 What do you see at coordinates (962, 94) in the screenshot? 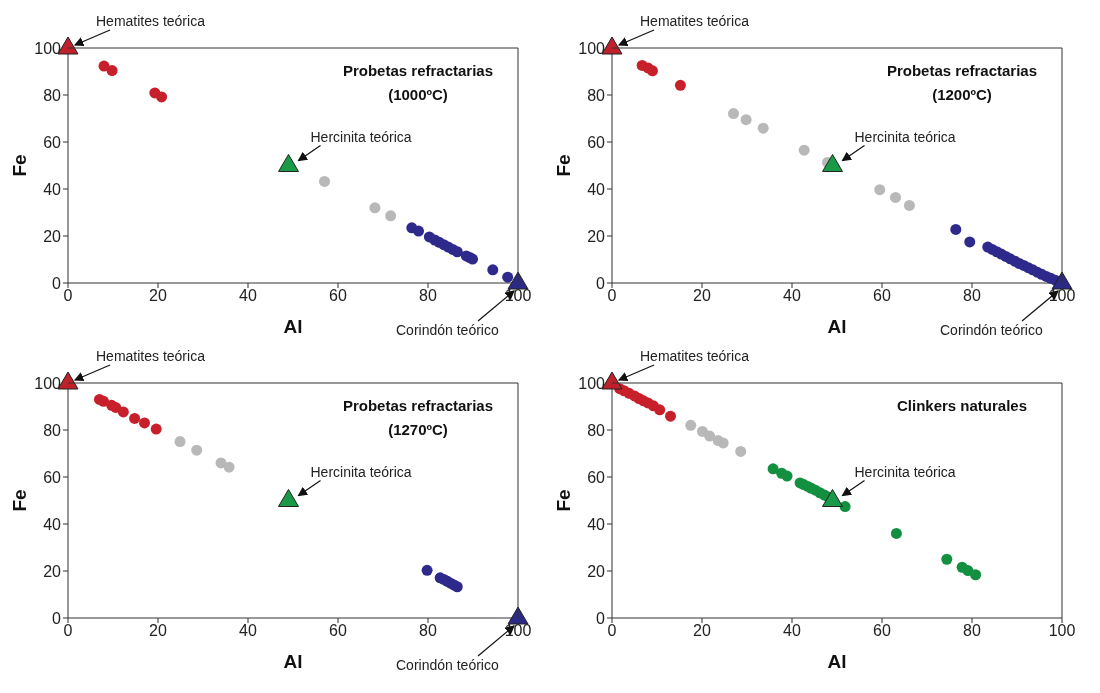
I see `text: (1200ºC)` at bounding box center [962, 94].